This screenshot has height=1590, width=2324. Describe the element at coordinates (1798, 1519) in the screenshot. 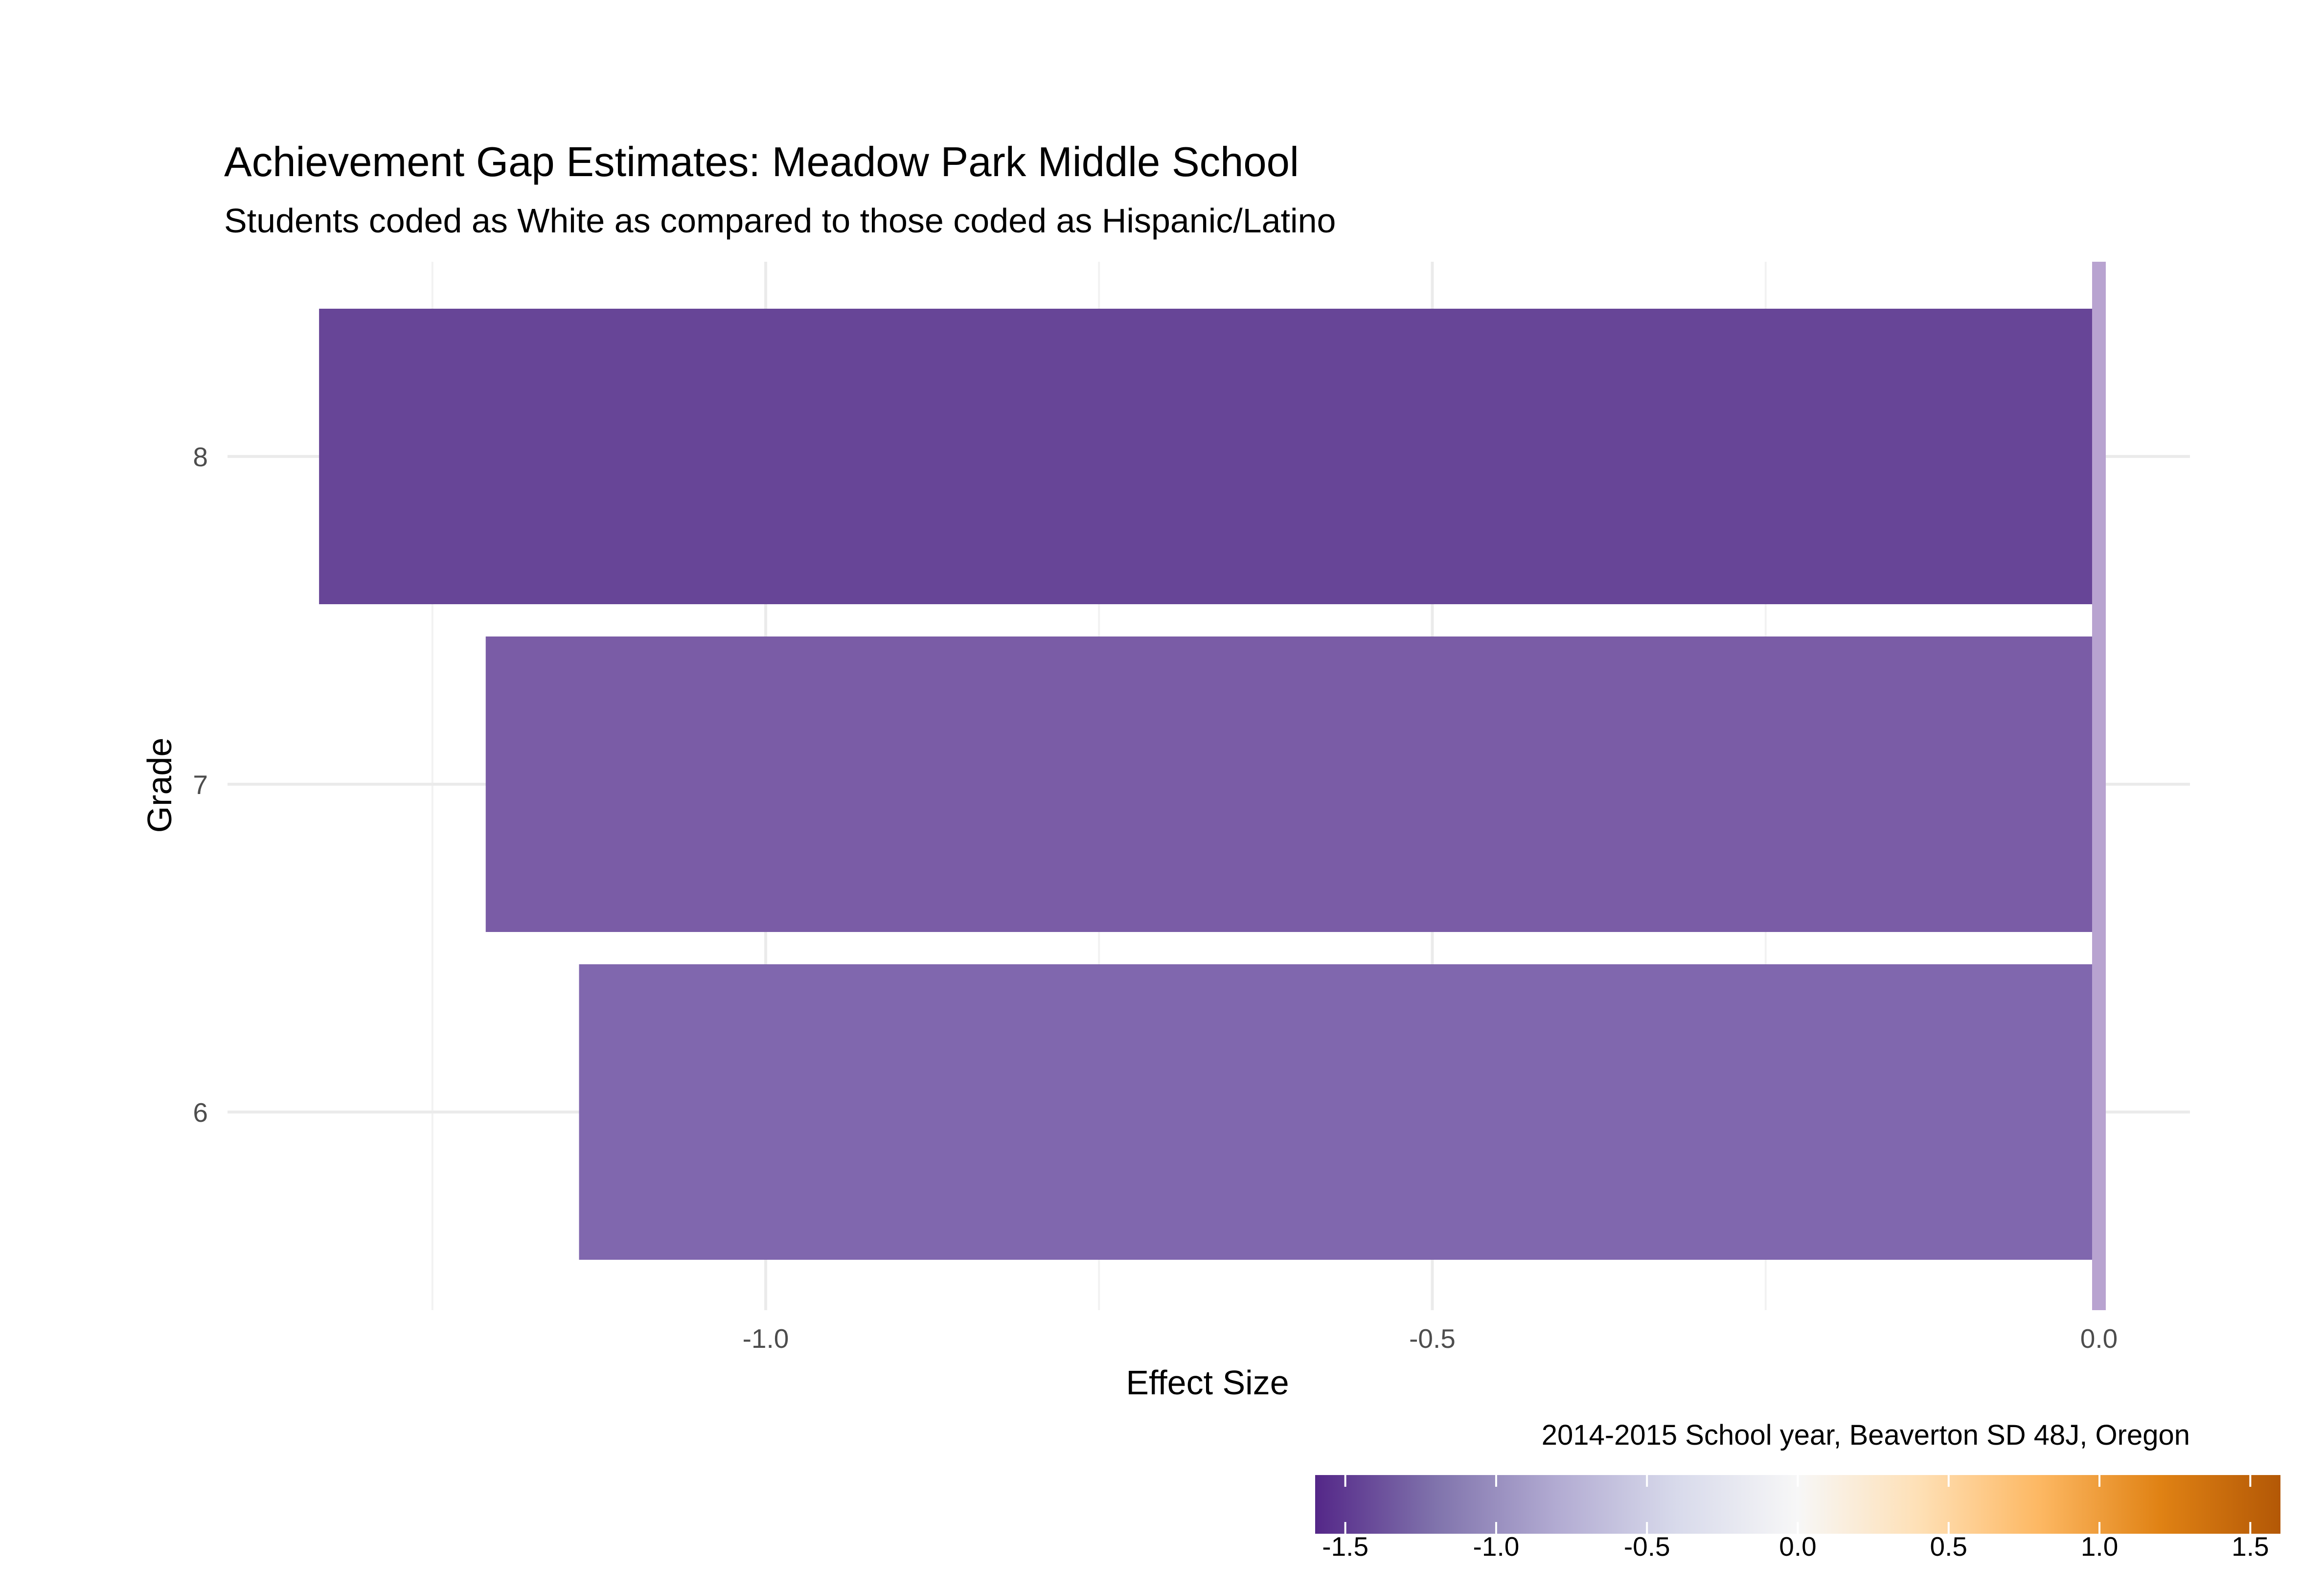

I see `color-legend: -1.5 -1.0 -0.5 0.0 0.5 1.0 1.5` at that location.